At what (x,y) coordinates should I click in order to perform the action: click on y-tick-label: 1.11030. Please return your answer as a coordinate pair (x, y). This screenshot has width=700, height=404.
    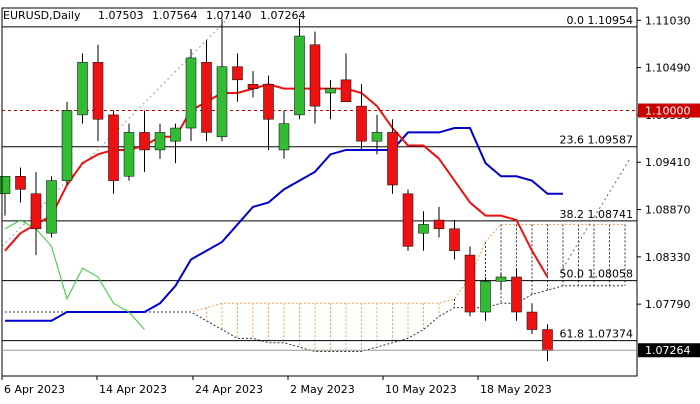
    Looking at the image, I should click on (668, 20).